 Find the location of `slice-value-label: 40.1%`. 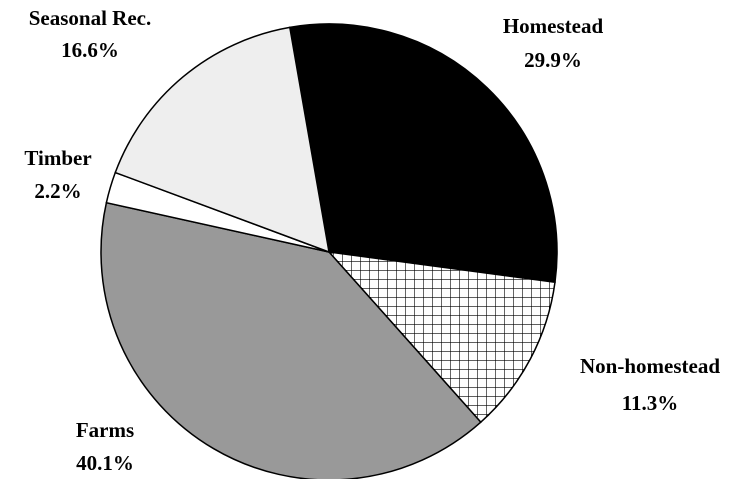

slice-value-label: 40.1% is located at coordinates (105, 463).